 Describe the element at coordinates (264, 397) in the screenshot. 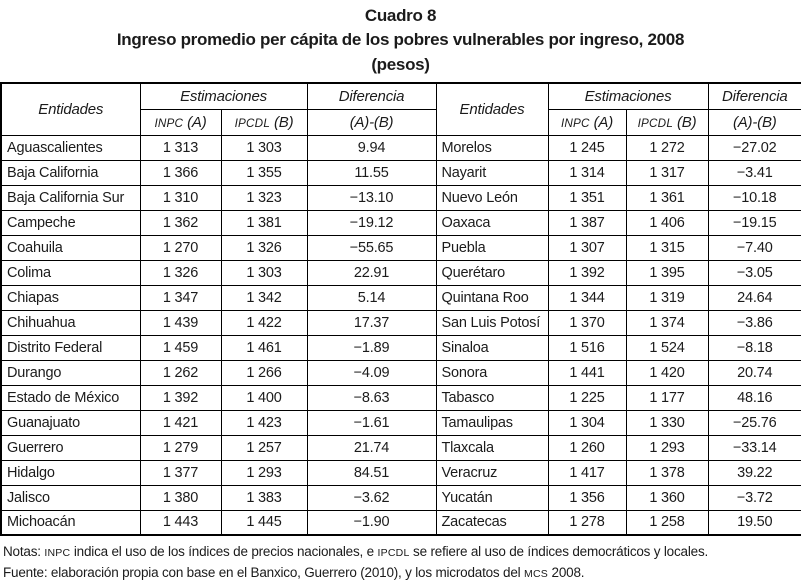

I see `cell-ipcdl-b: 1 400` at that location.